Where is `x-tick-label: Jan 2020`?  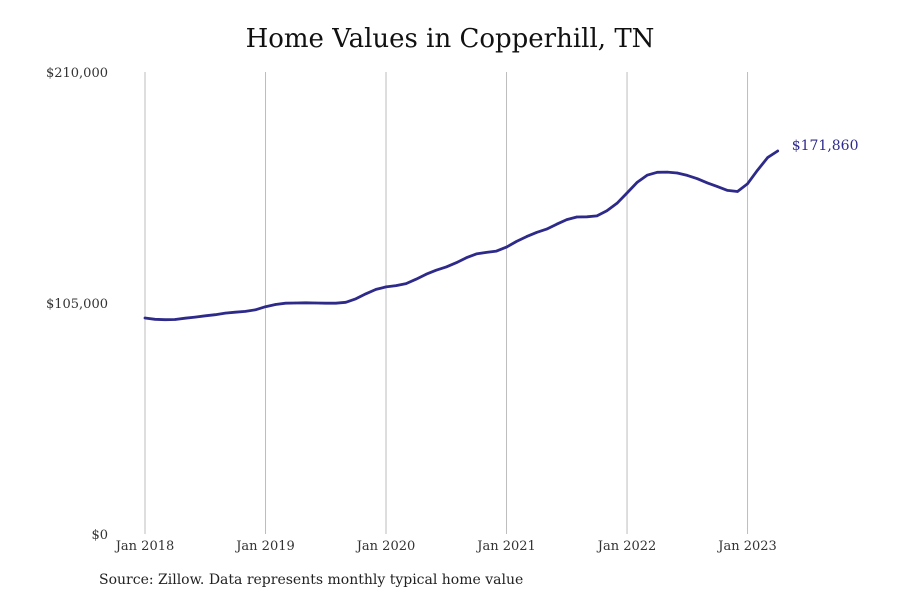 x-tick-label: Jan 2020 is located at coordinates (385, 546).